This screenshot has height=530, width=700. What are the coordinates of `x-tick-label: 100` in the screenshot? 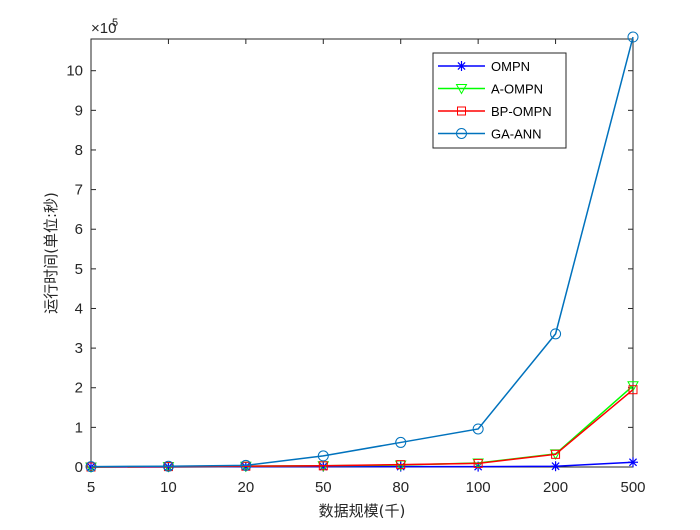 It's located at (478, 487).